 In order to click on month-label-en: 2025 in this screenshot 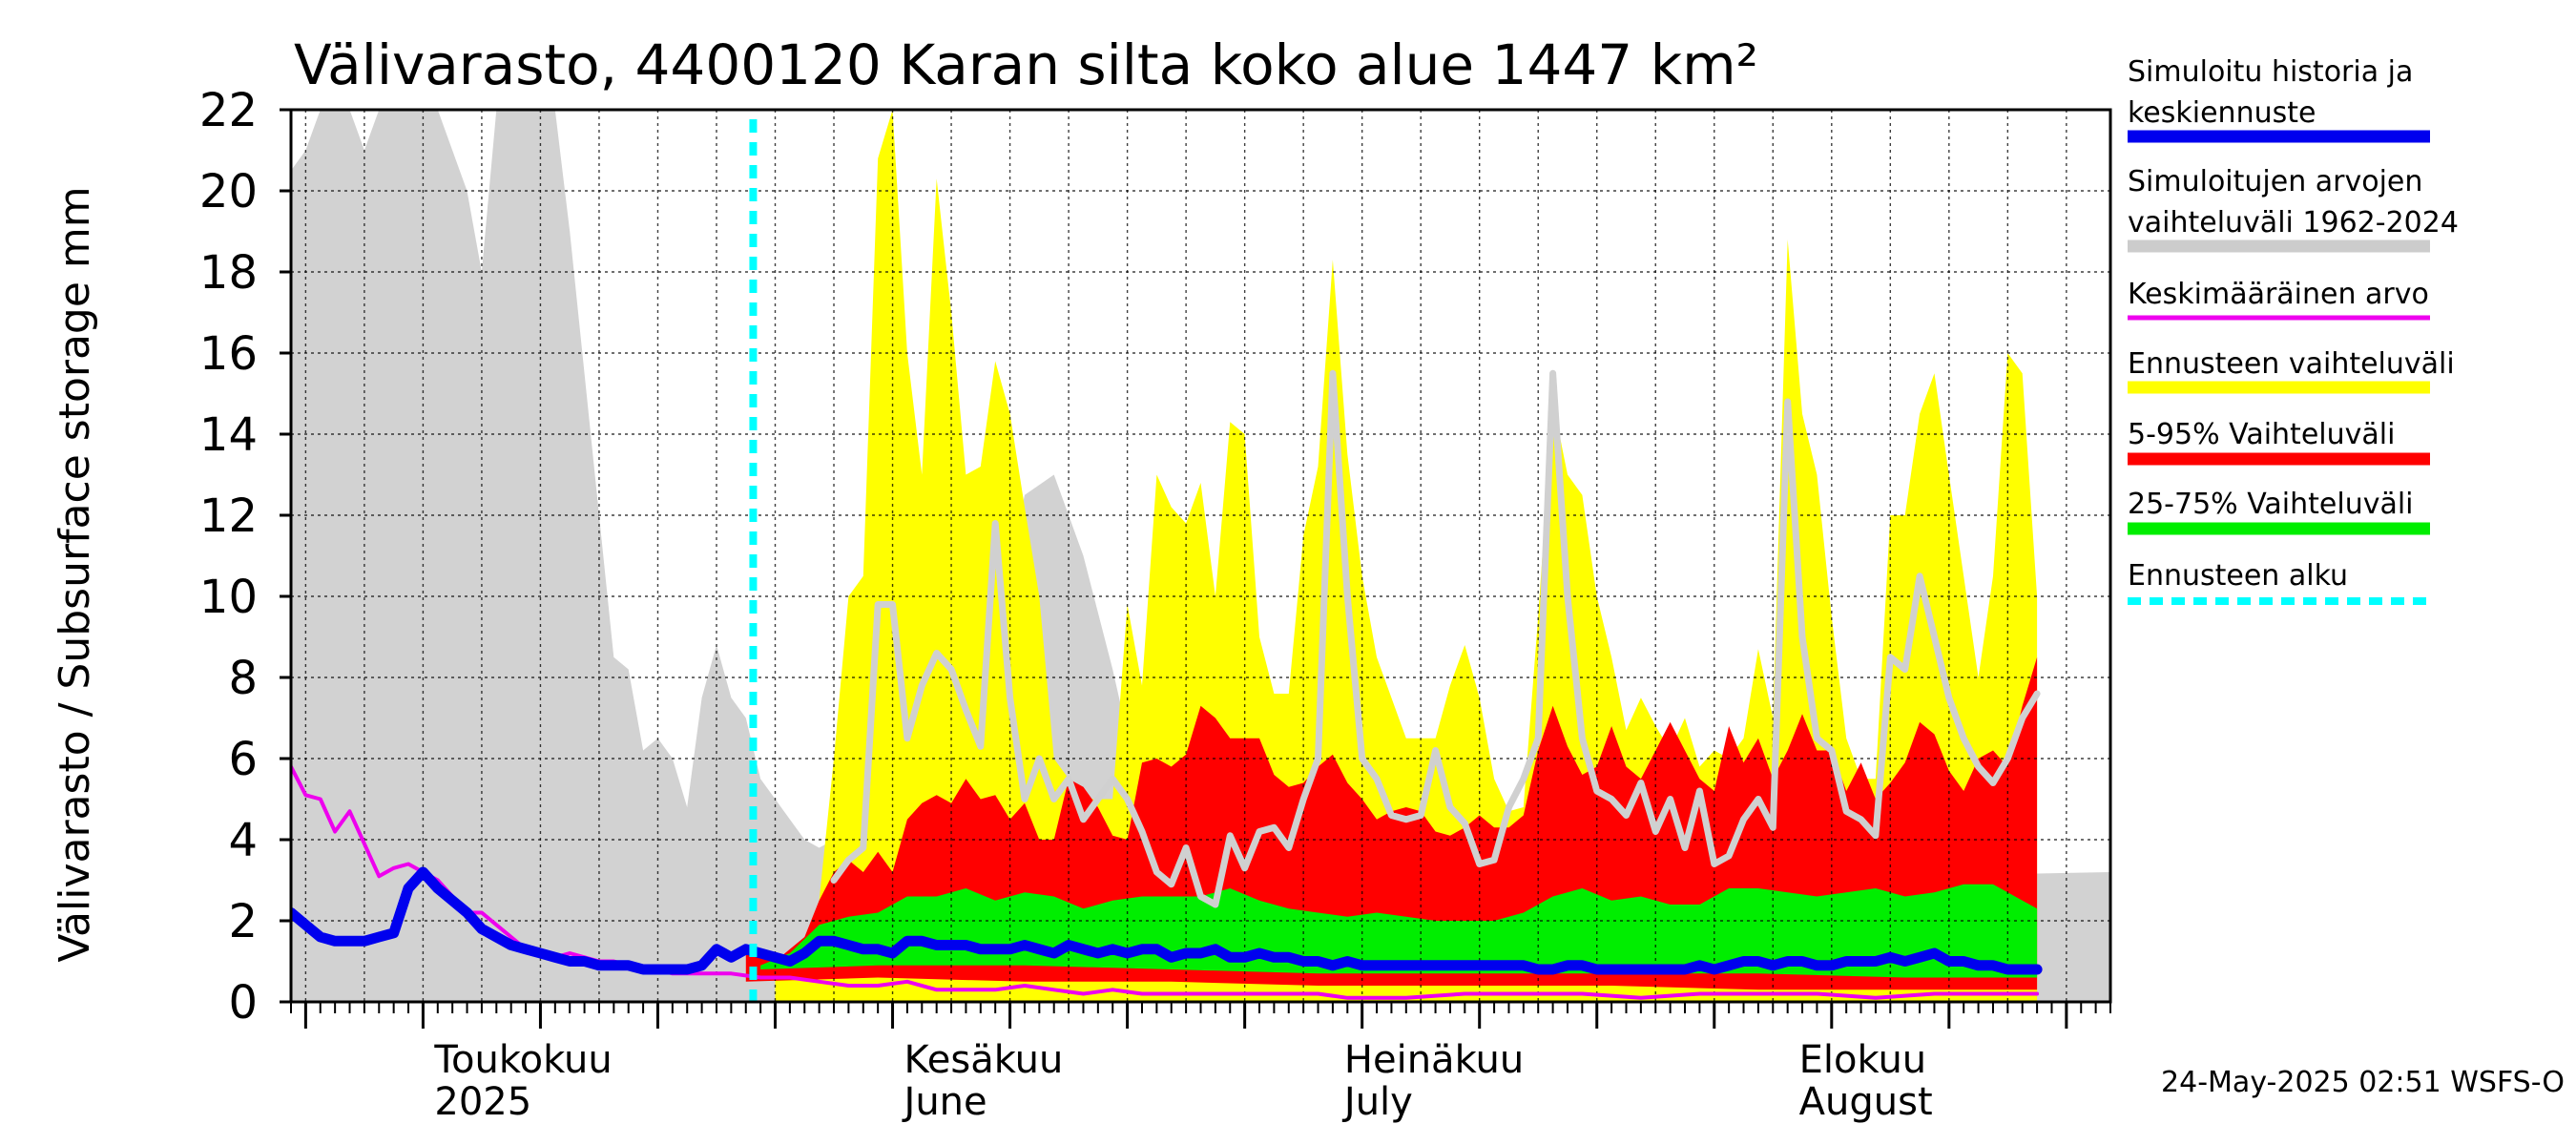, I will do `click(482, 1102)`.